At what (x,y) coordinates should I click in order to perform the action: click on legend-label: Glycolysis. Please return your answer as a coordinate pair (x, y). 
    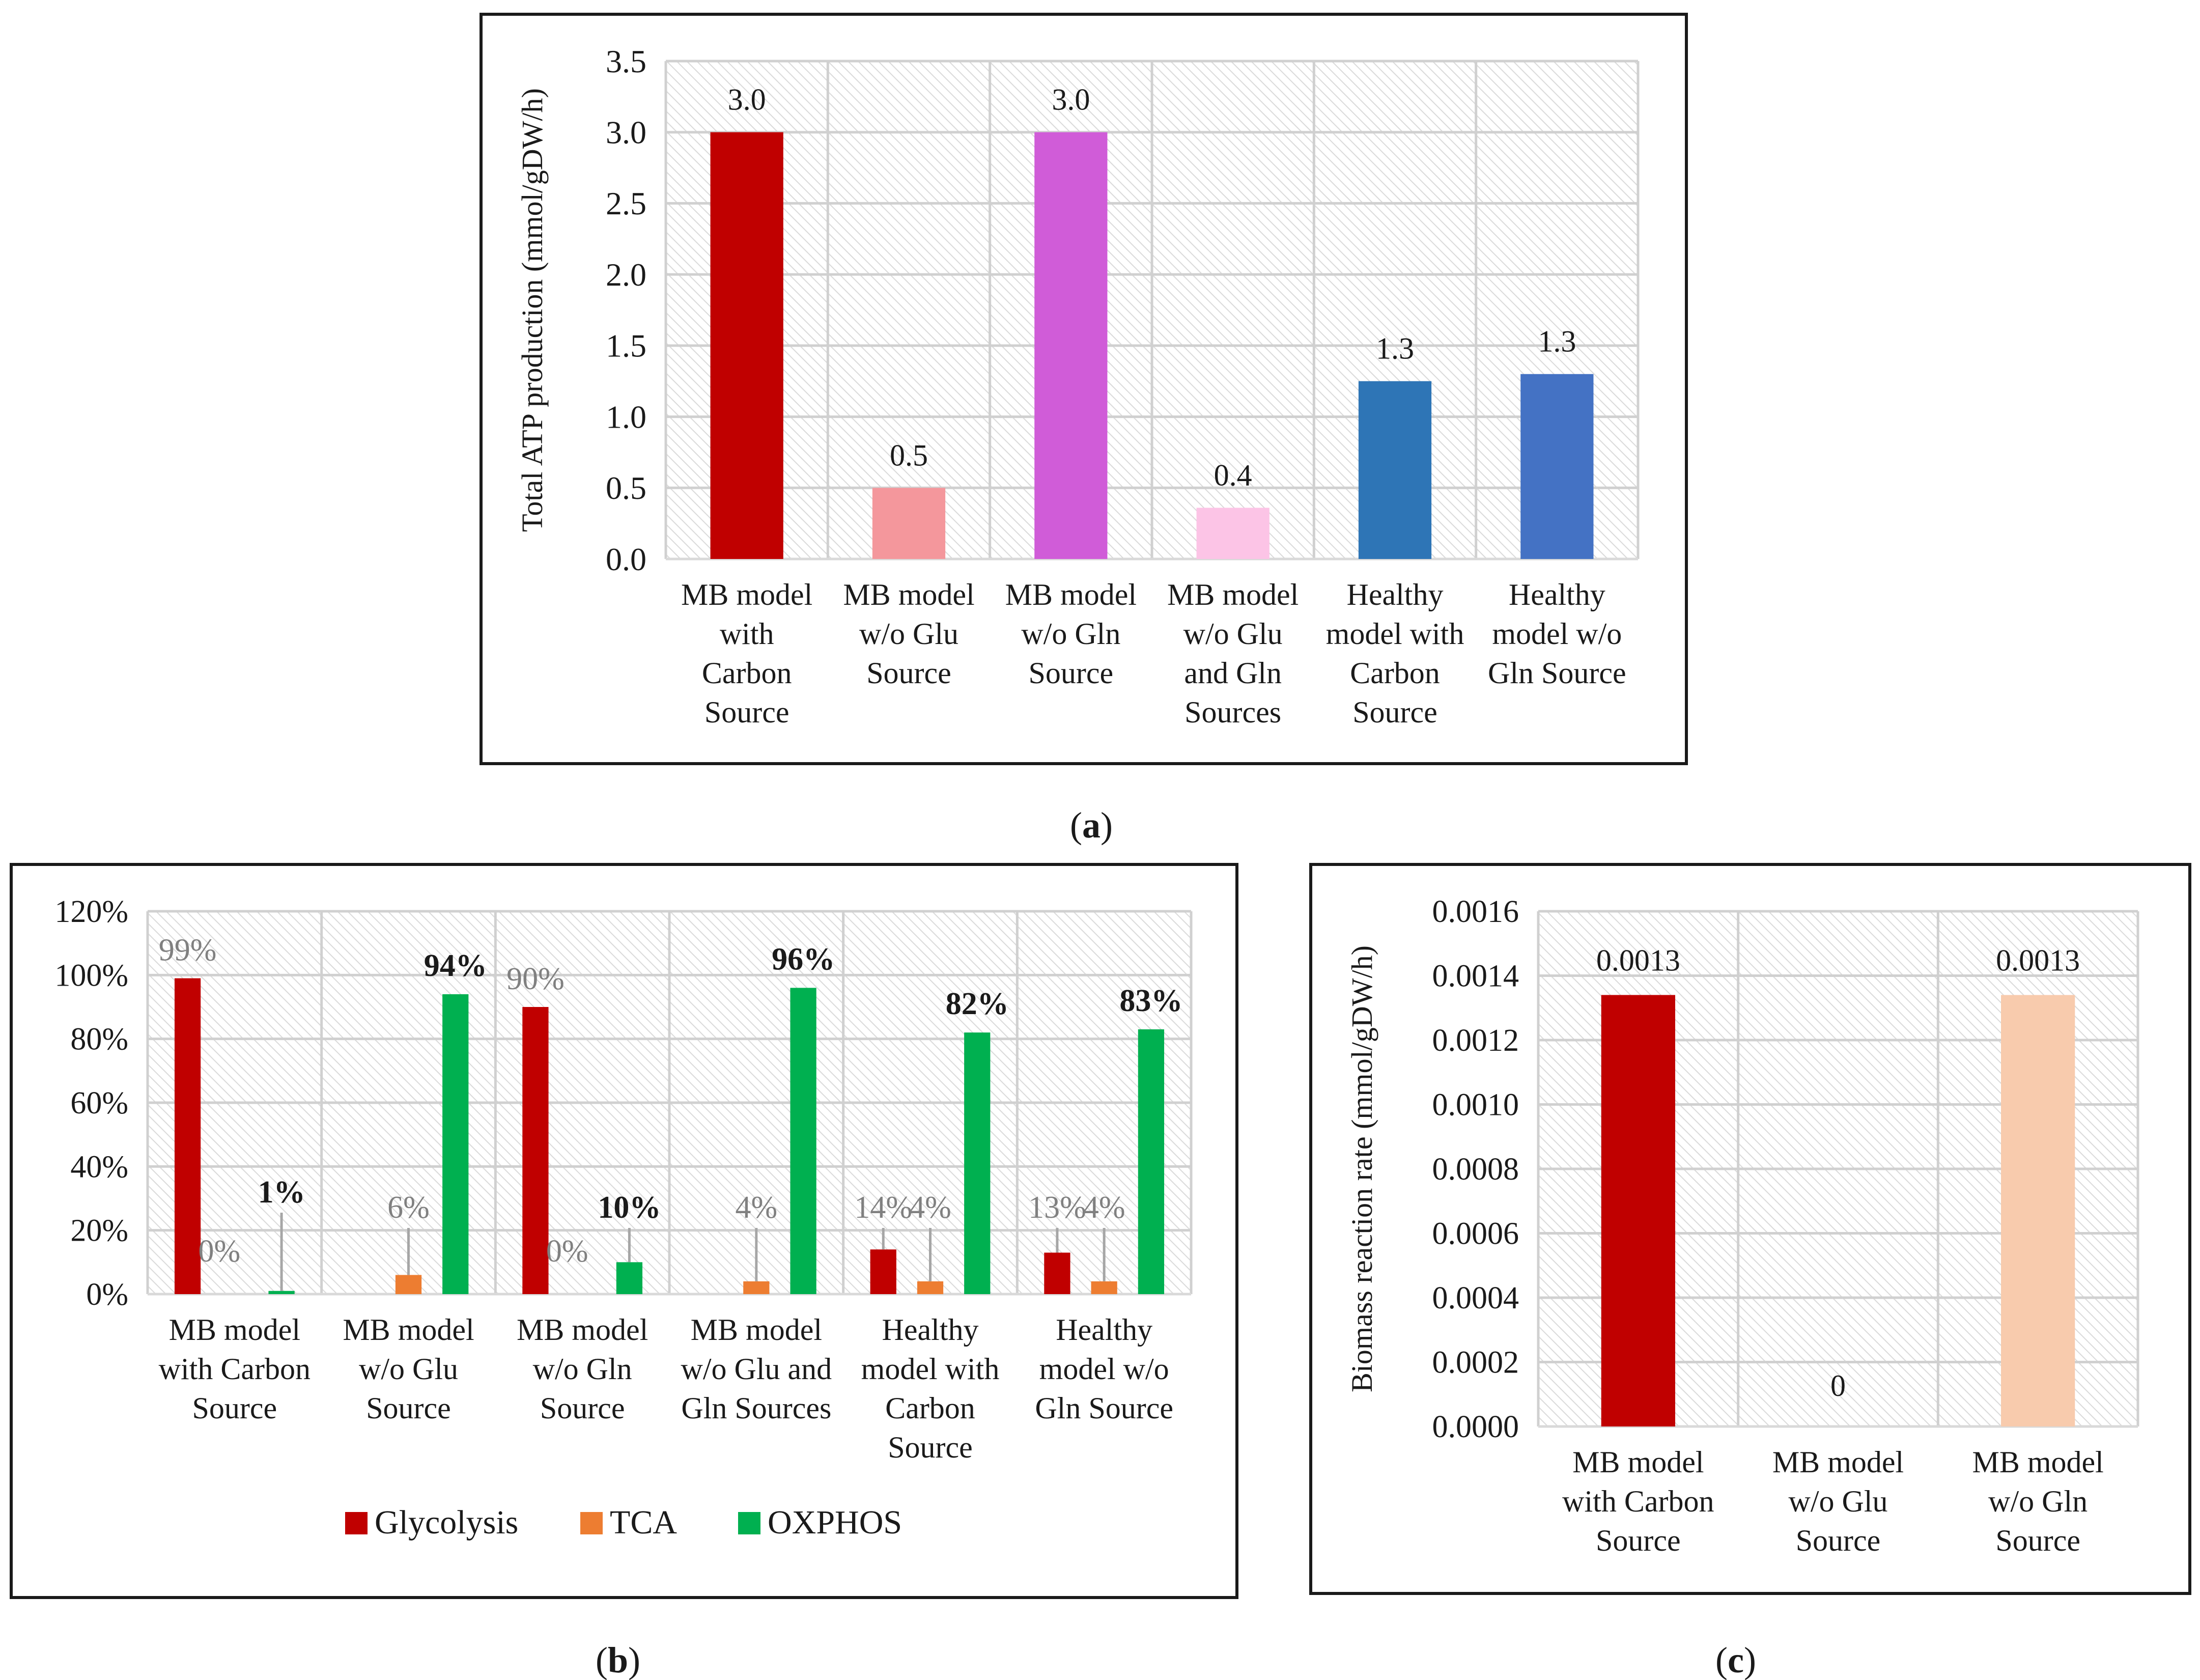
    Looking at the image, I should click on (447, 1522).